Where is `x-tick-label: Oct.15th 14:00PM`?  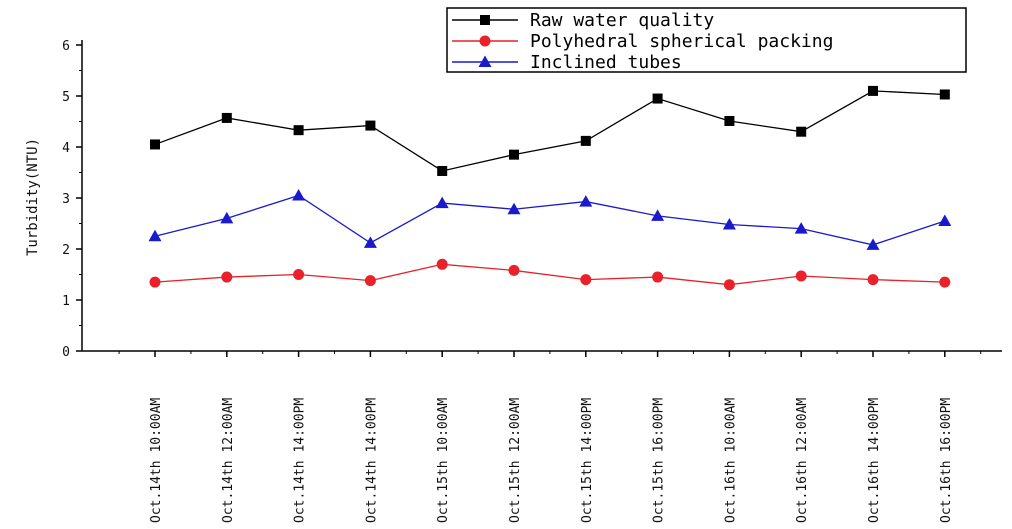
x-tick-label: Oct.15th 14:00PM is located at coordinates (587, 460).